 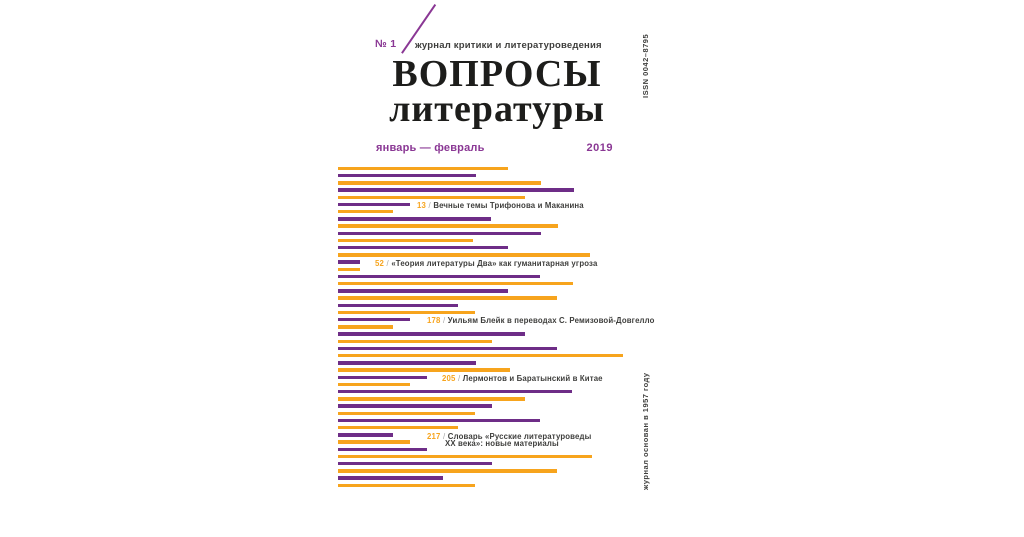 I want to click on issue-date-range: январь — февраль, so click(x=430, y=148).